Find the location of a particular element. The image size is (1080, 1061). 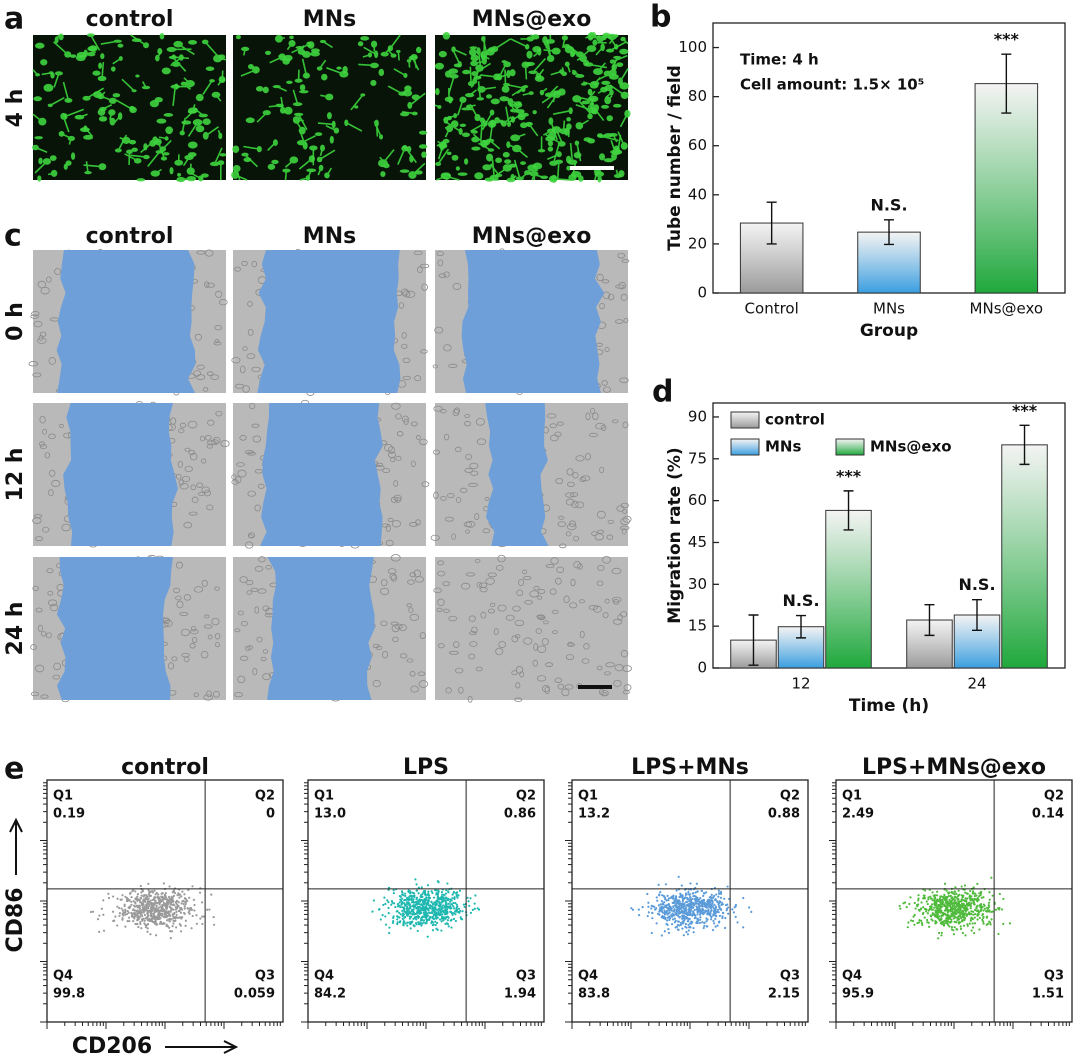

micrograph is located at coordinates (532, 628).